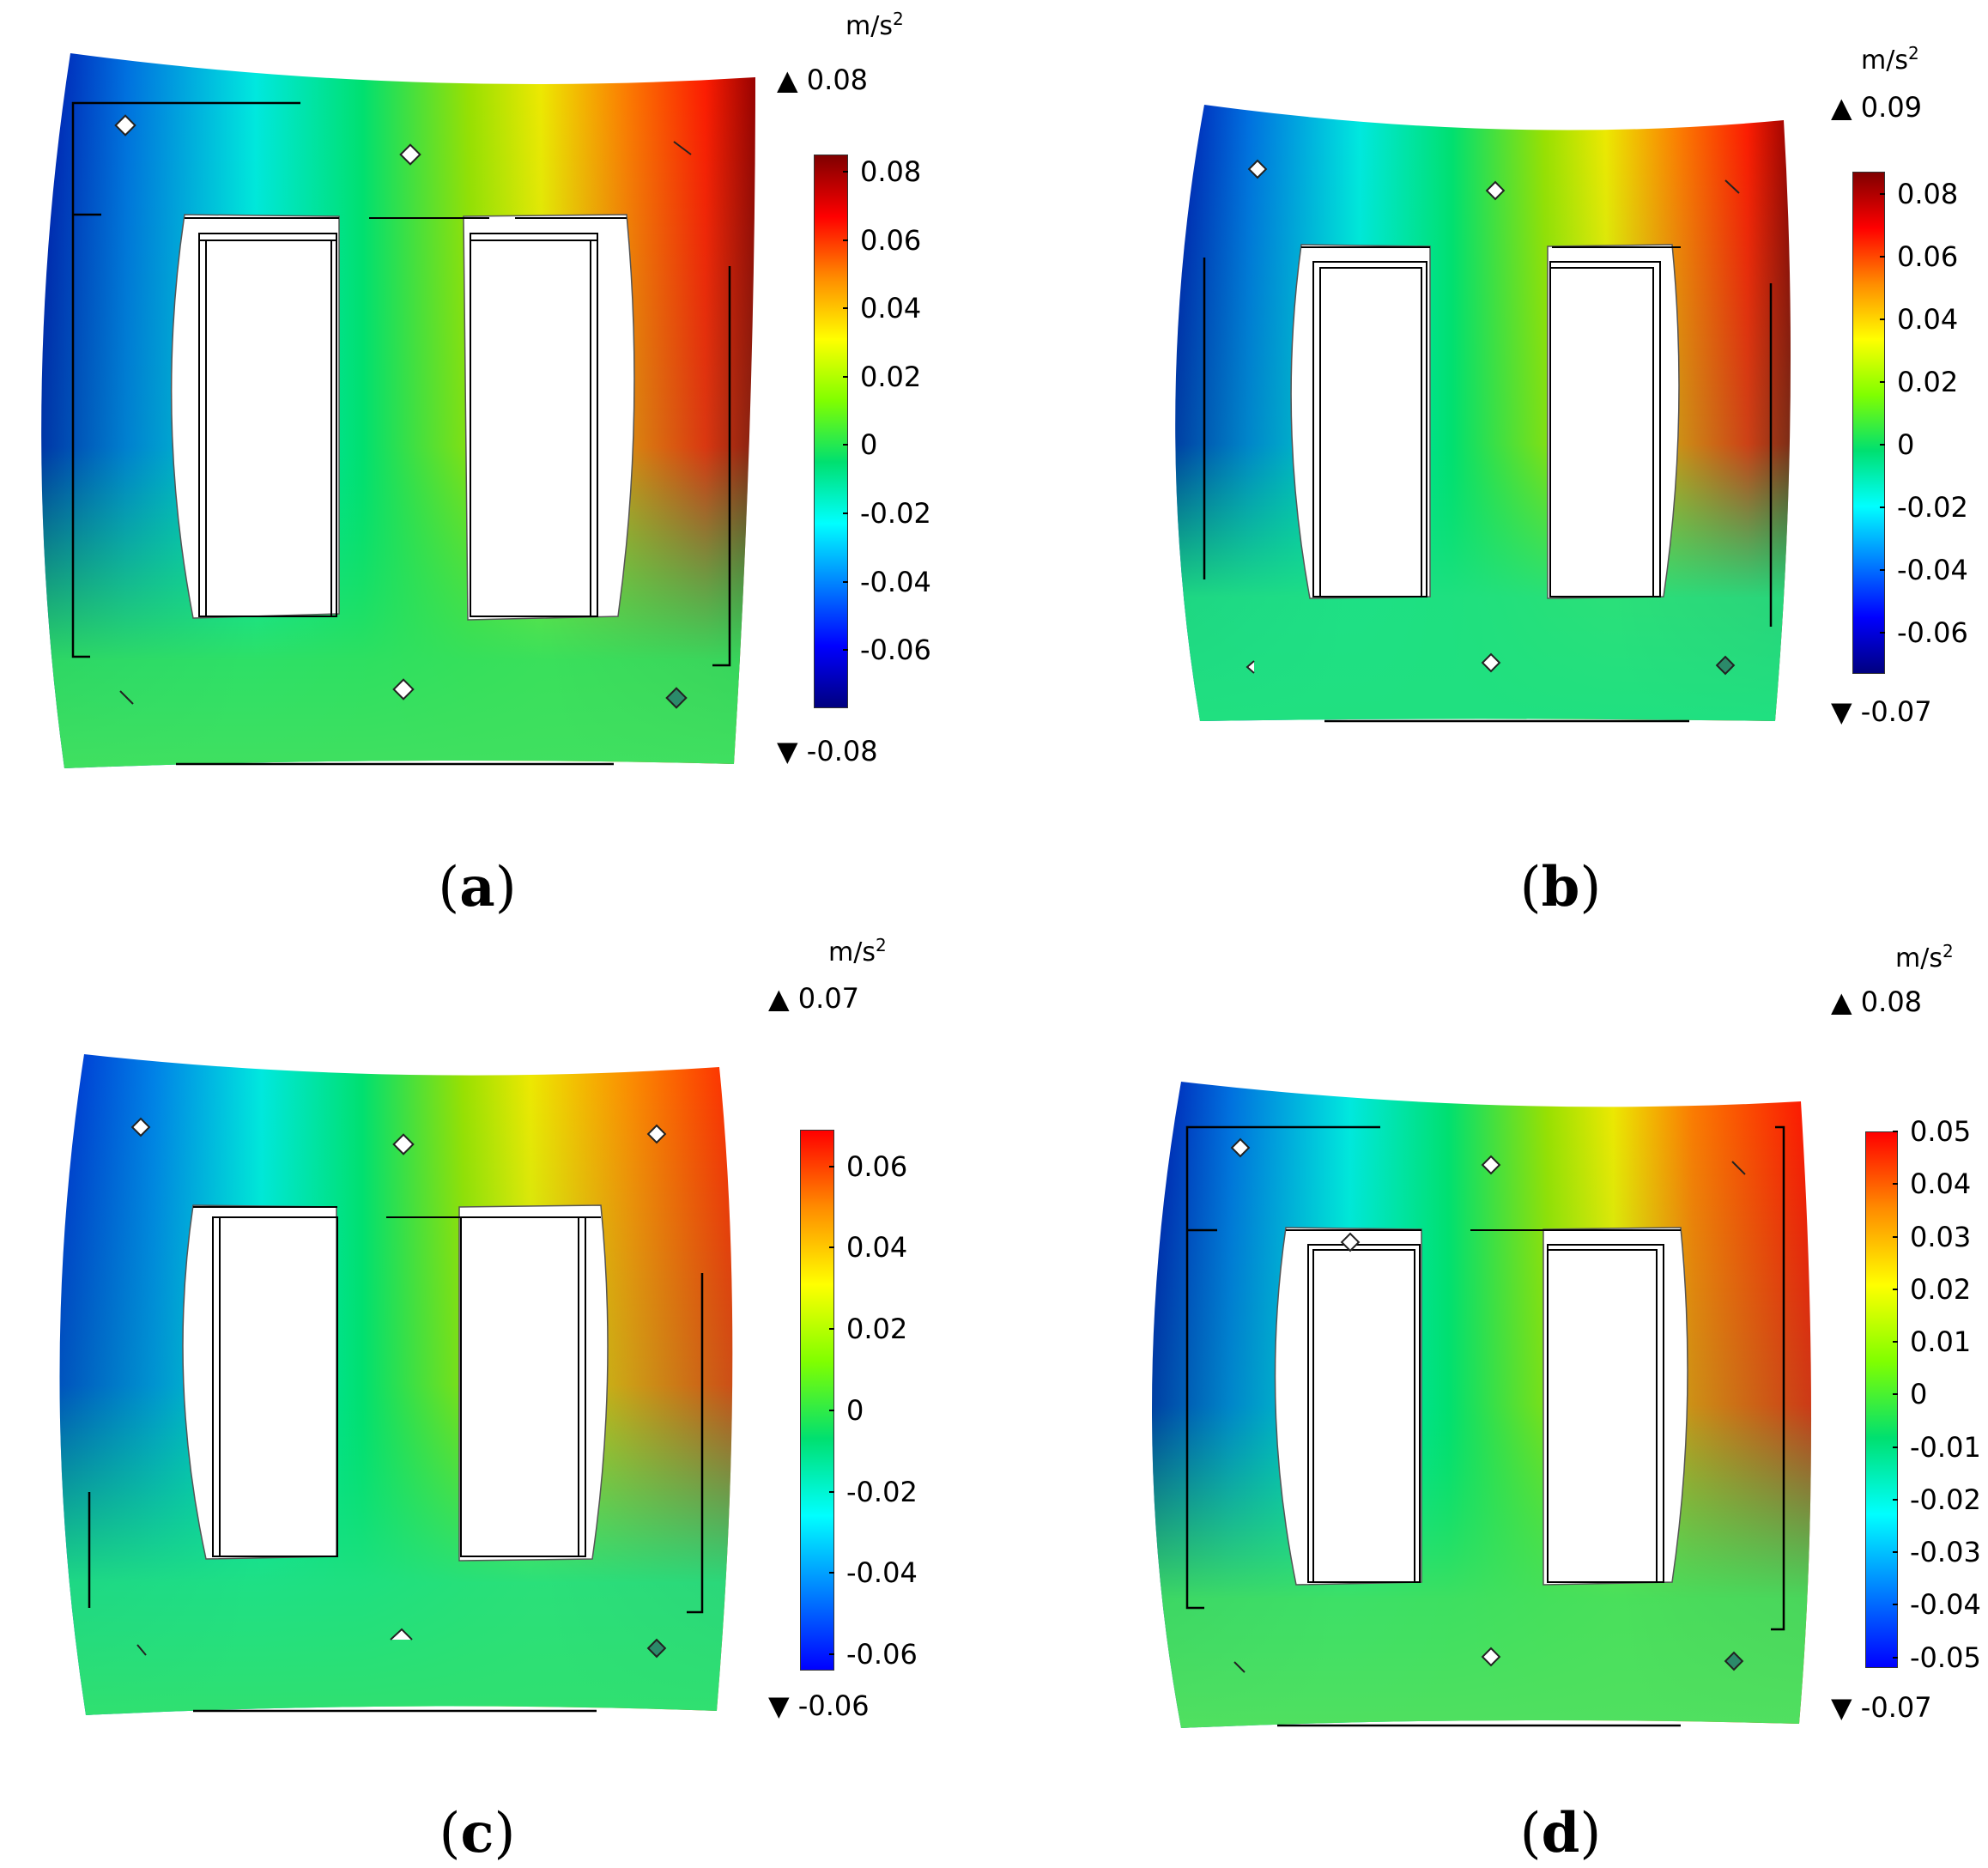 Image resolution: width=1988 pixels, height=1868 pixels. I want to click on scale-tick-label: -0.05, so click(1945, 1657).